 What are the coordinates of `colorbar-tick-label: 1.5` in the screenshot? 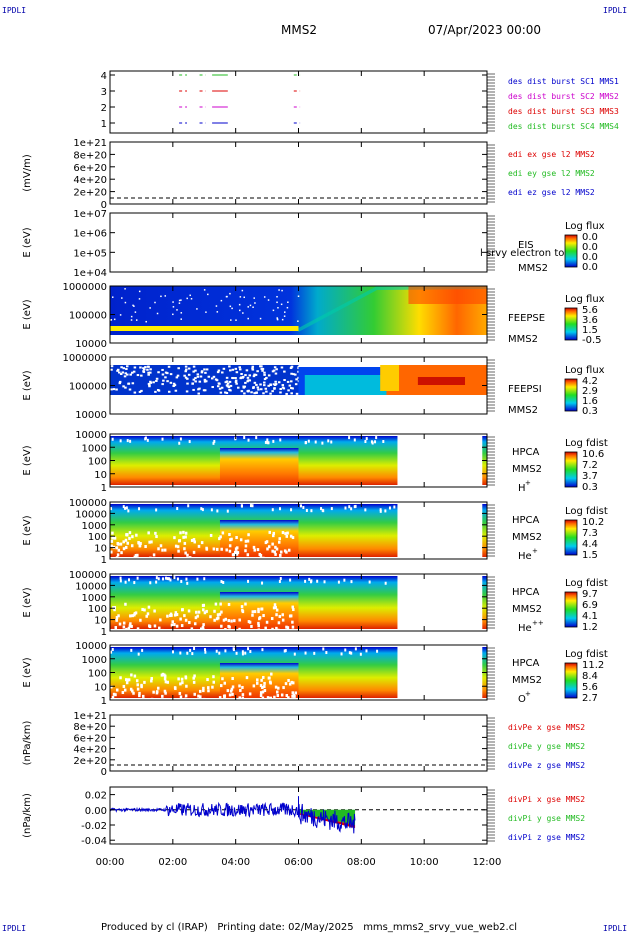 It's located at (590, 330).